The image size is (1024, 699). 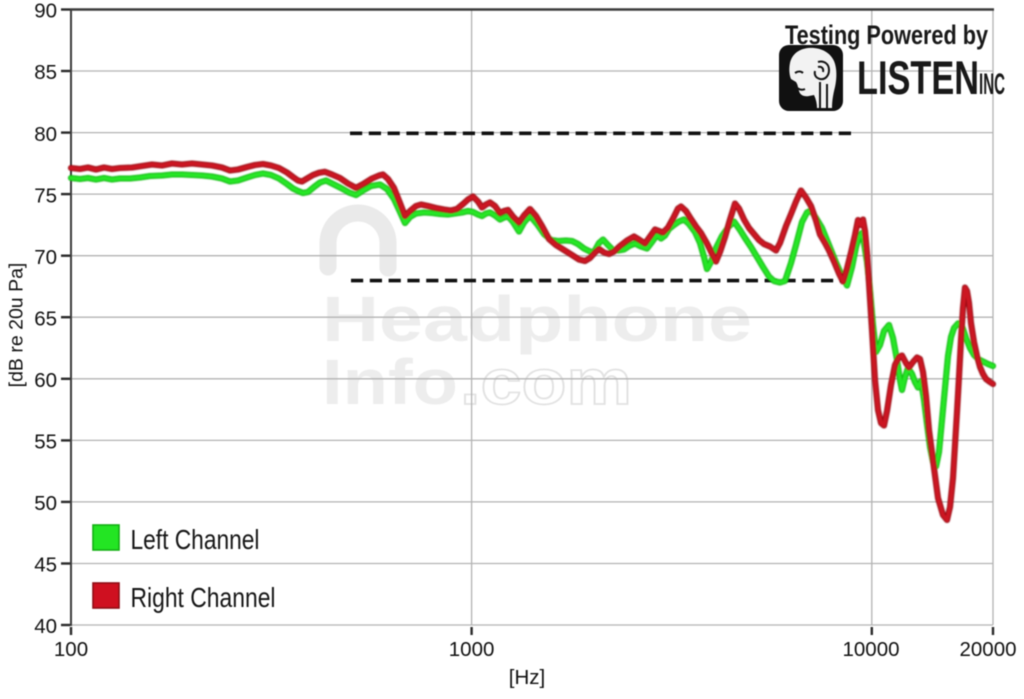 I want to click on svg-text: INC, so click(x=992, y=84).